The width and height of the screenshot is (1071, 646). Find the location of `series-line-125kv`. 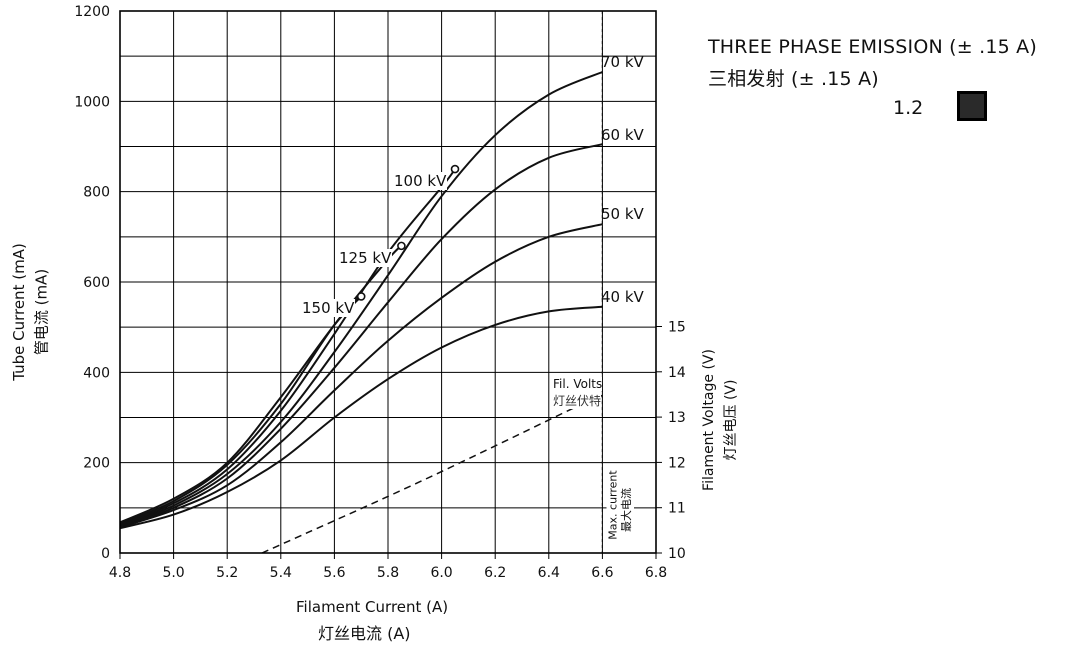

series-line-125kv is located at coordinates (261, 385).